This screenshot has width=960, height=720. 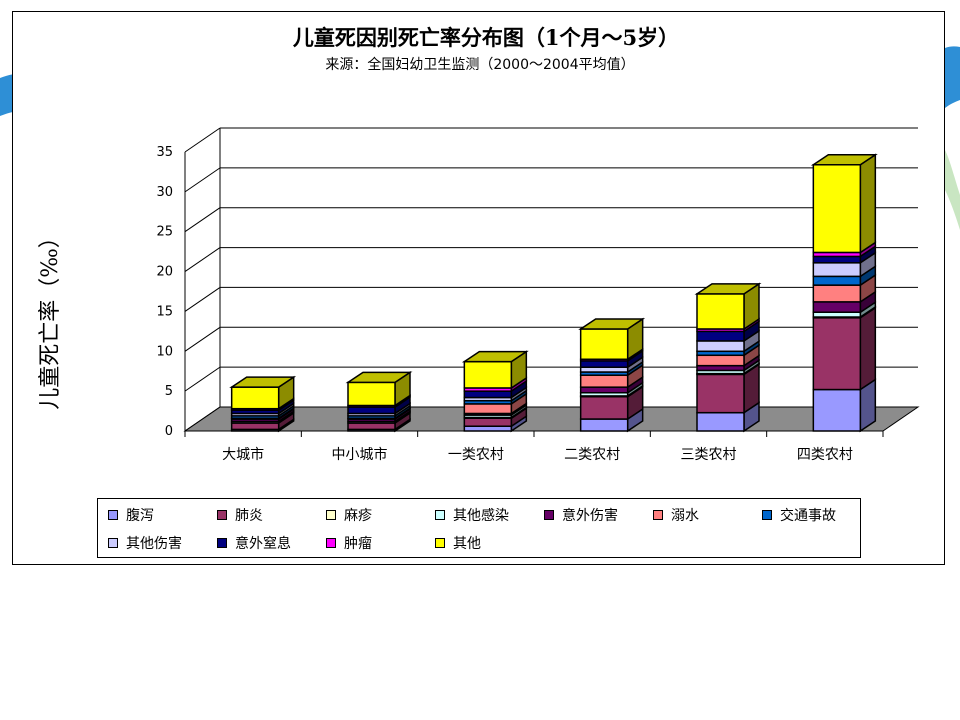 I want to click on y-tick-label: 25, so click(x=164, y=232).